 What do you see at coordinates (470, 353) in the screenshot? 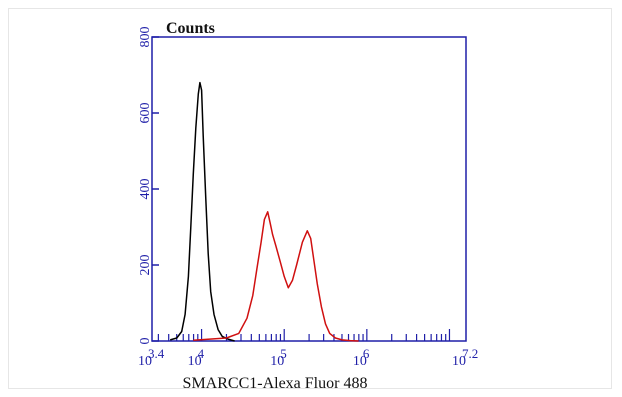
I see `x-tick-label-exp: 7.2` at bounding box center [470, 353].